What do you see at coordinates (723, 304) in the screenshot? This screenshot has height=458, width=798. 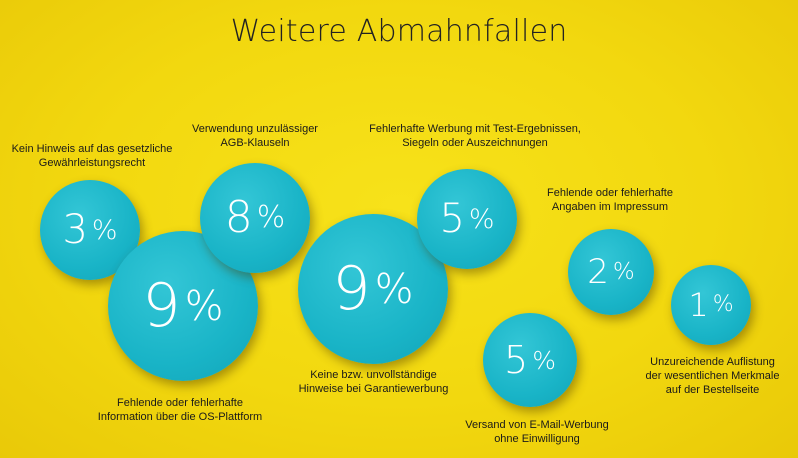 I see `bubble-unit-8: %` at bounding box center [723, 304].